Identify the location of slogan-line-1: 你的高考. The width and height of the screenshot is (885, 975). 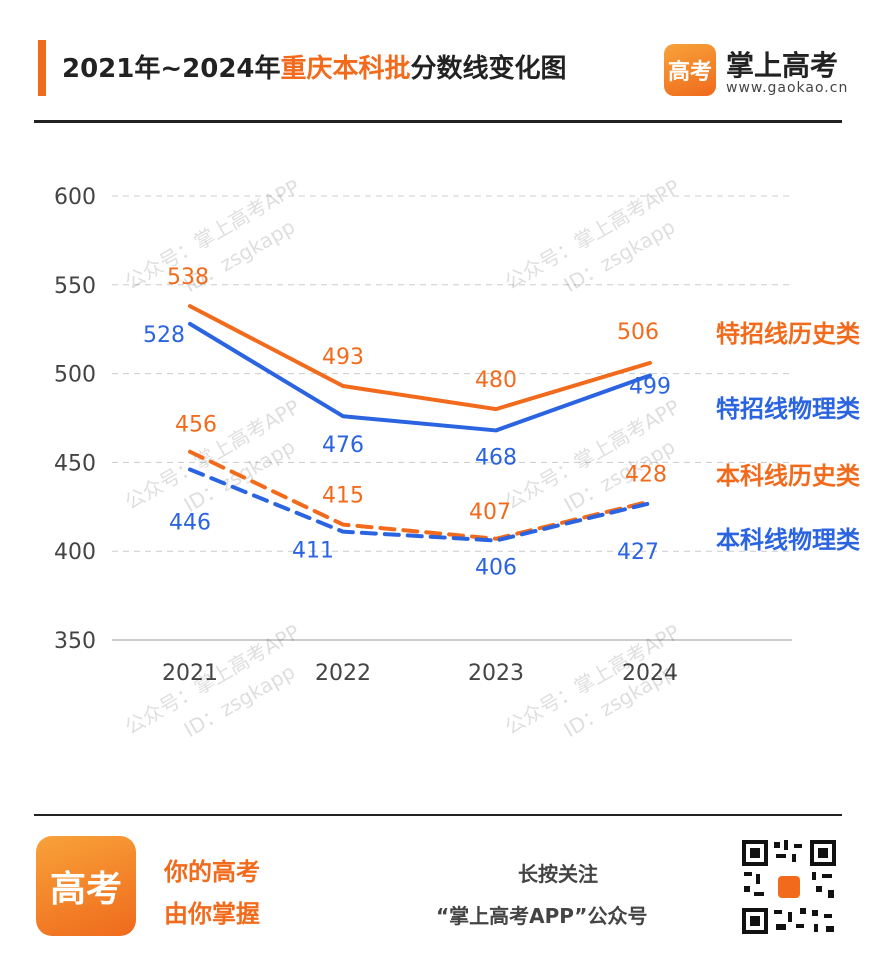
(212, 872).